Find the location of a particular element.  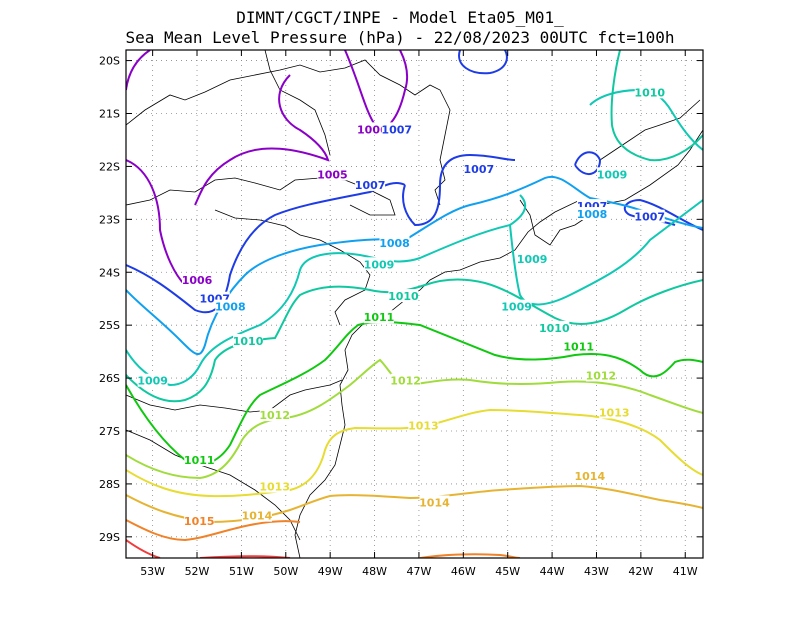

x-tick-label: 42W is located at coordinates (640, 571).